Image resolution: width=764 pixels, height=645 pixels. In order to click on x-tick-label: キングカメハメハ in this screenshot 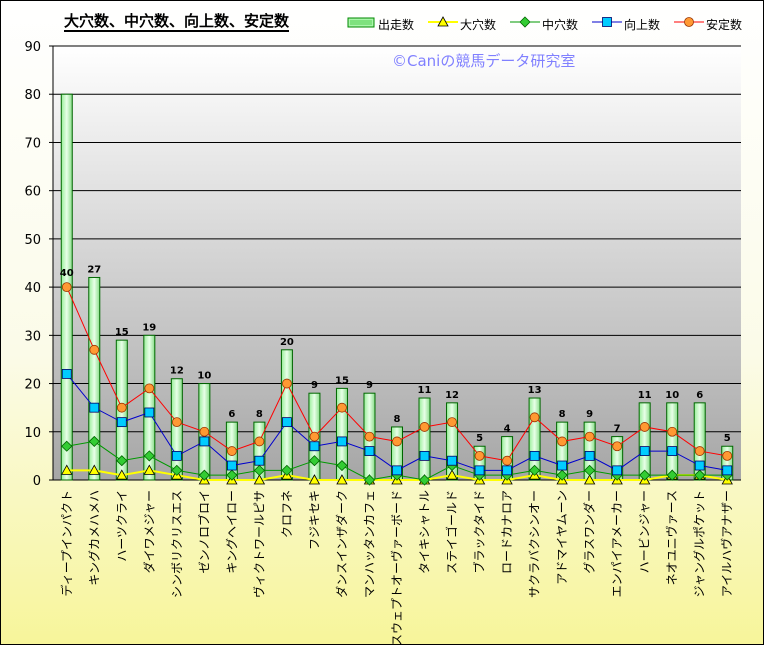, I will do `click(94, 538)`.